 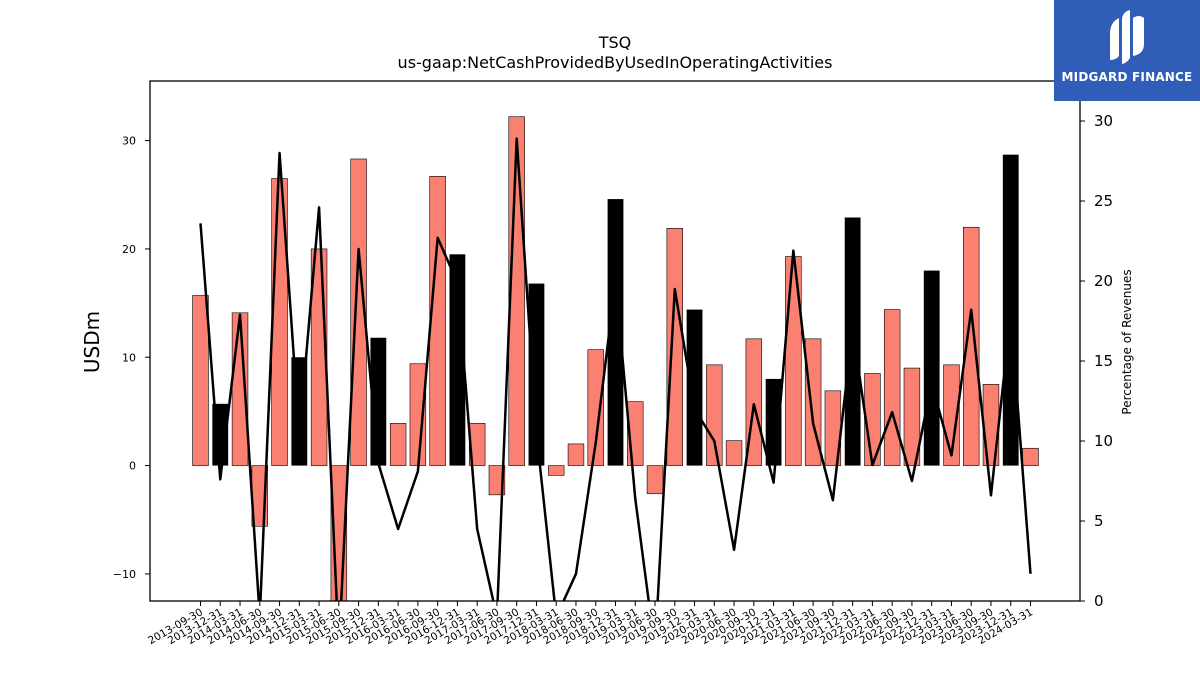 What do you see at coordinates (129, 141) in the screenshot?
I see `y-left-tick-label: 30` at bounding box center [129, 141].